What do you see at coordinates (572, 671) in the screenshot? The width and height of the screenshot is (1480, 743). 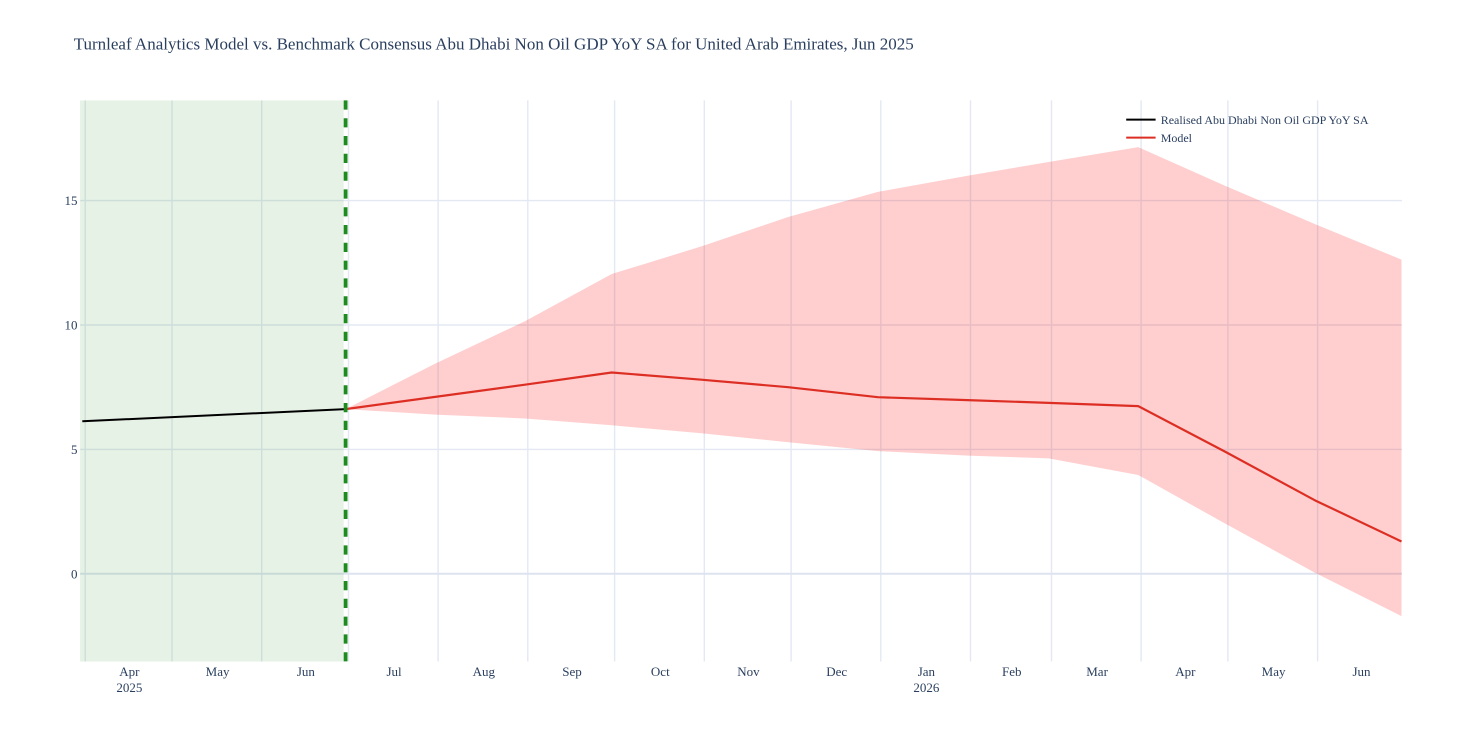 I see `svg-text: Sep` at bounding box center [572, 671].